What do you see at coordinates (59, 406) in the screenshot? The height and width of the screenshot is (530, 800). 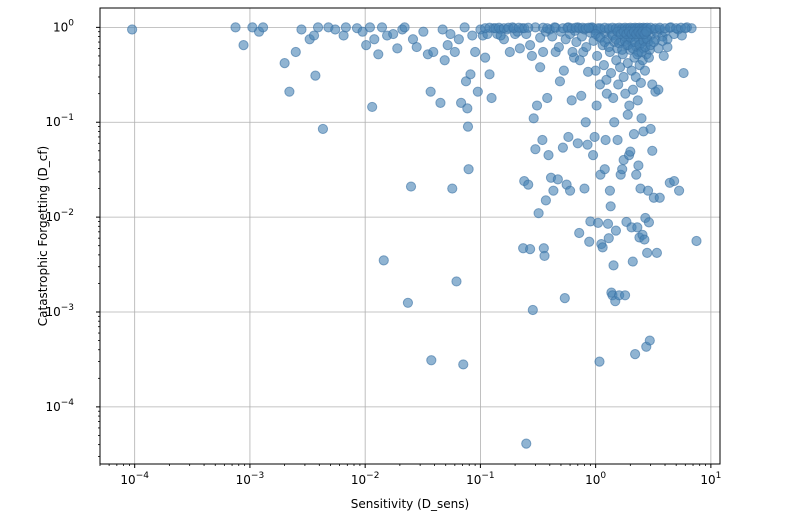 I see `y-tick-label: 10⁻⁴` at bounding box center [59, 406].